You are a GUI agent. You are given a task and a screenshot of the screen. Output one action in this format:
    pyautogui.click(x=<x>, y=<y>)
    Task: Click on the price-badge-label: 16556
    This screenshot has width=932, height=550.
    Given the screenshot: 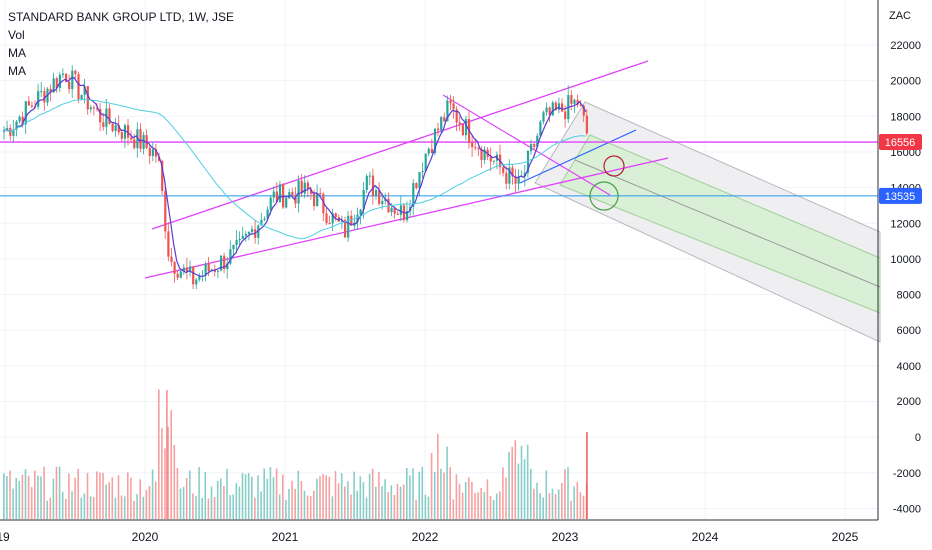 What is the action you would take?
    pyautogui.click(x=900, y=143)
    